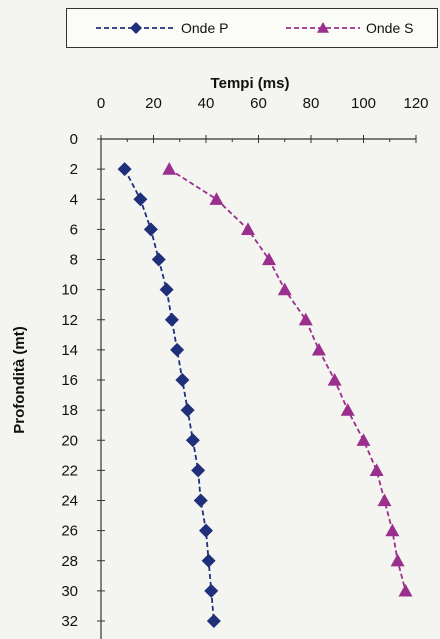 Image resolution: width=440 pixels, height=639 pixels. Describe the element at coordinates (74, 169) in the screenshot. I see `y-tick-label: 2` at that location.